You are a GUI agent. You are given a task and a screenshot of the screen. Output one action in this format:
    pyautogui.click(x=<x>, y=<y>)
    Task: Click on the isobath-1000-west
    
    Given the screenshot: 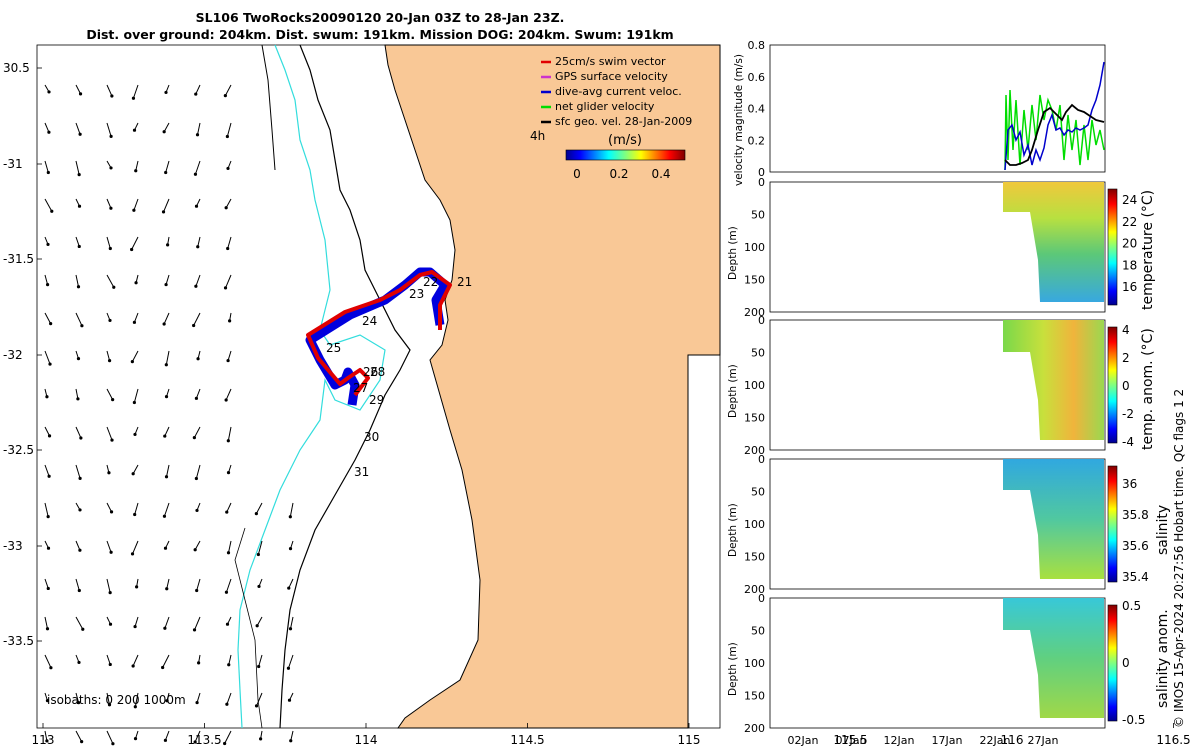 What is the action you would take?
    pyautogui.click(x=248, y=628)
    